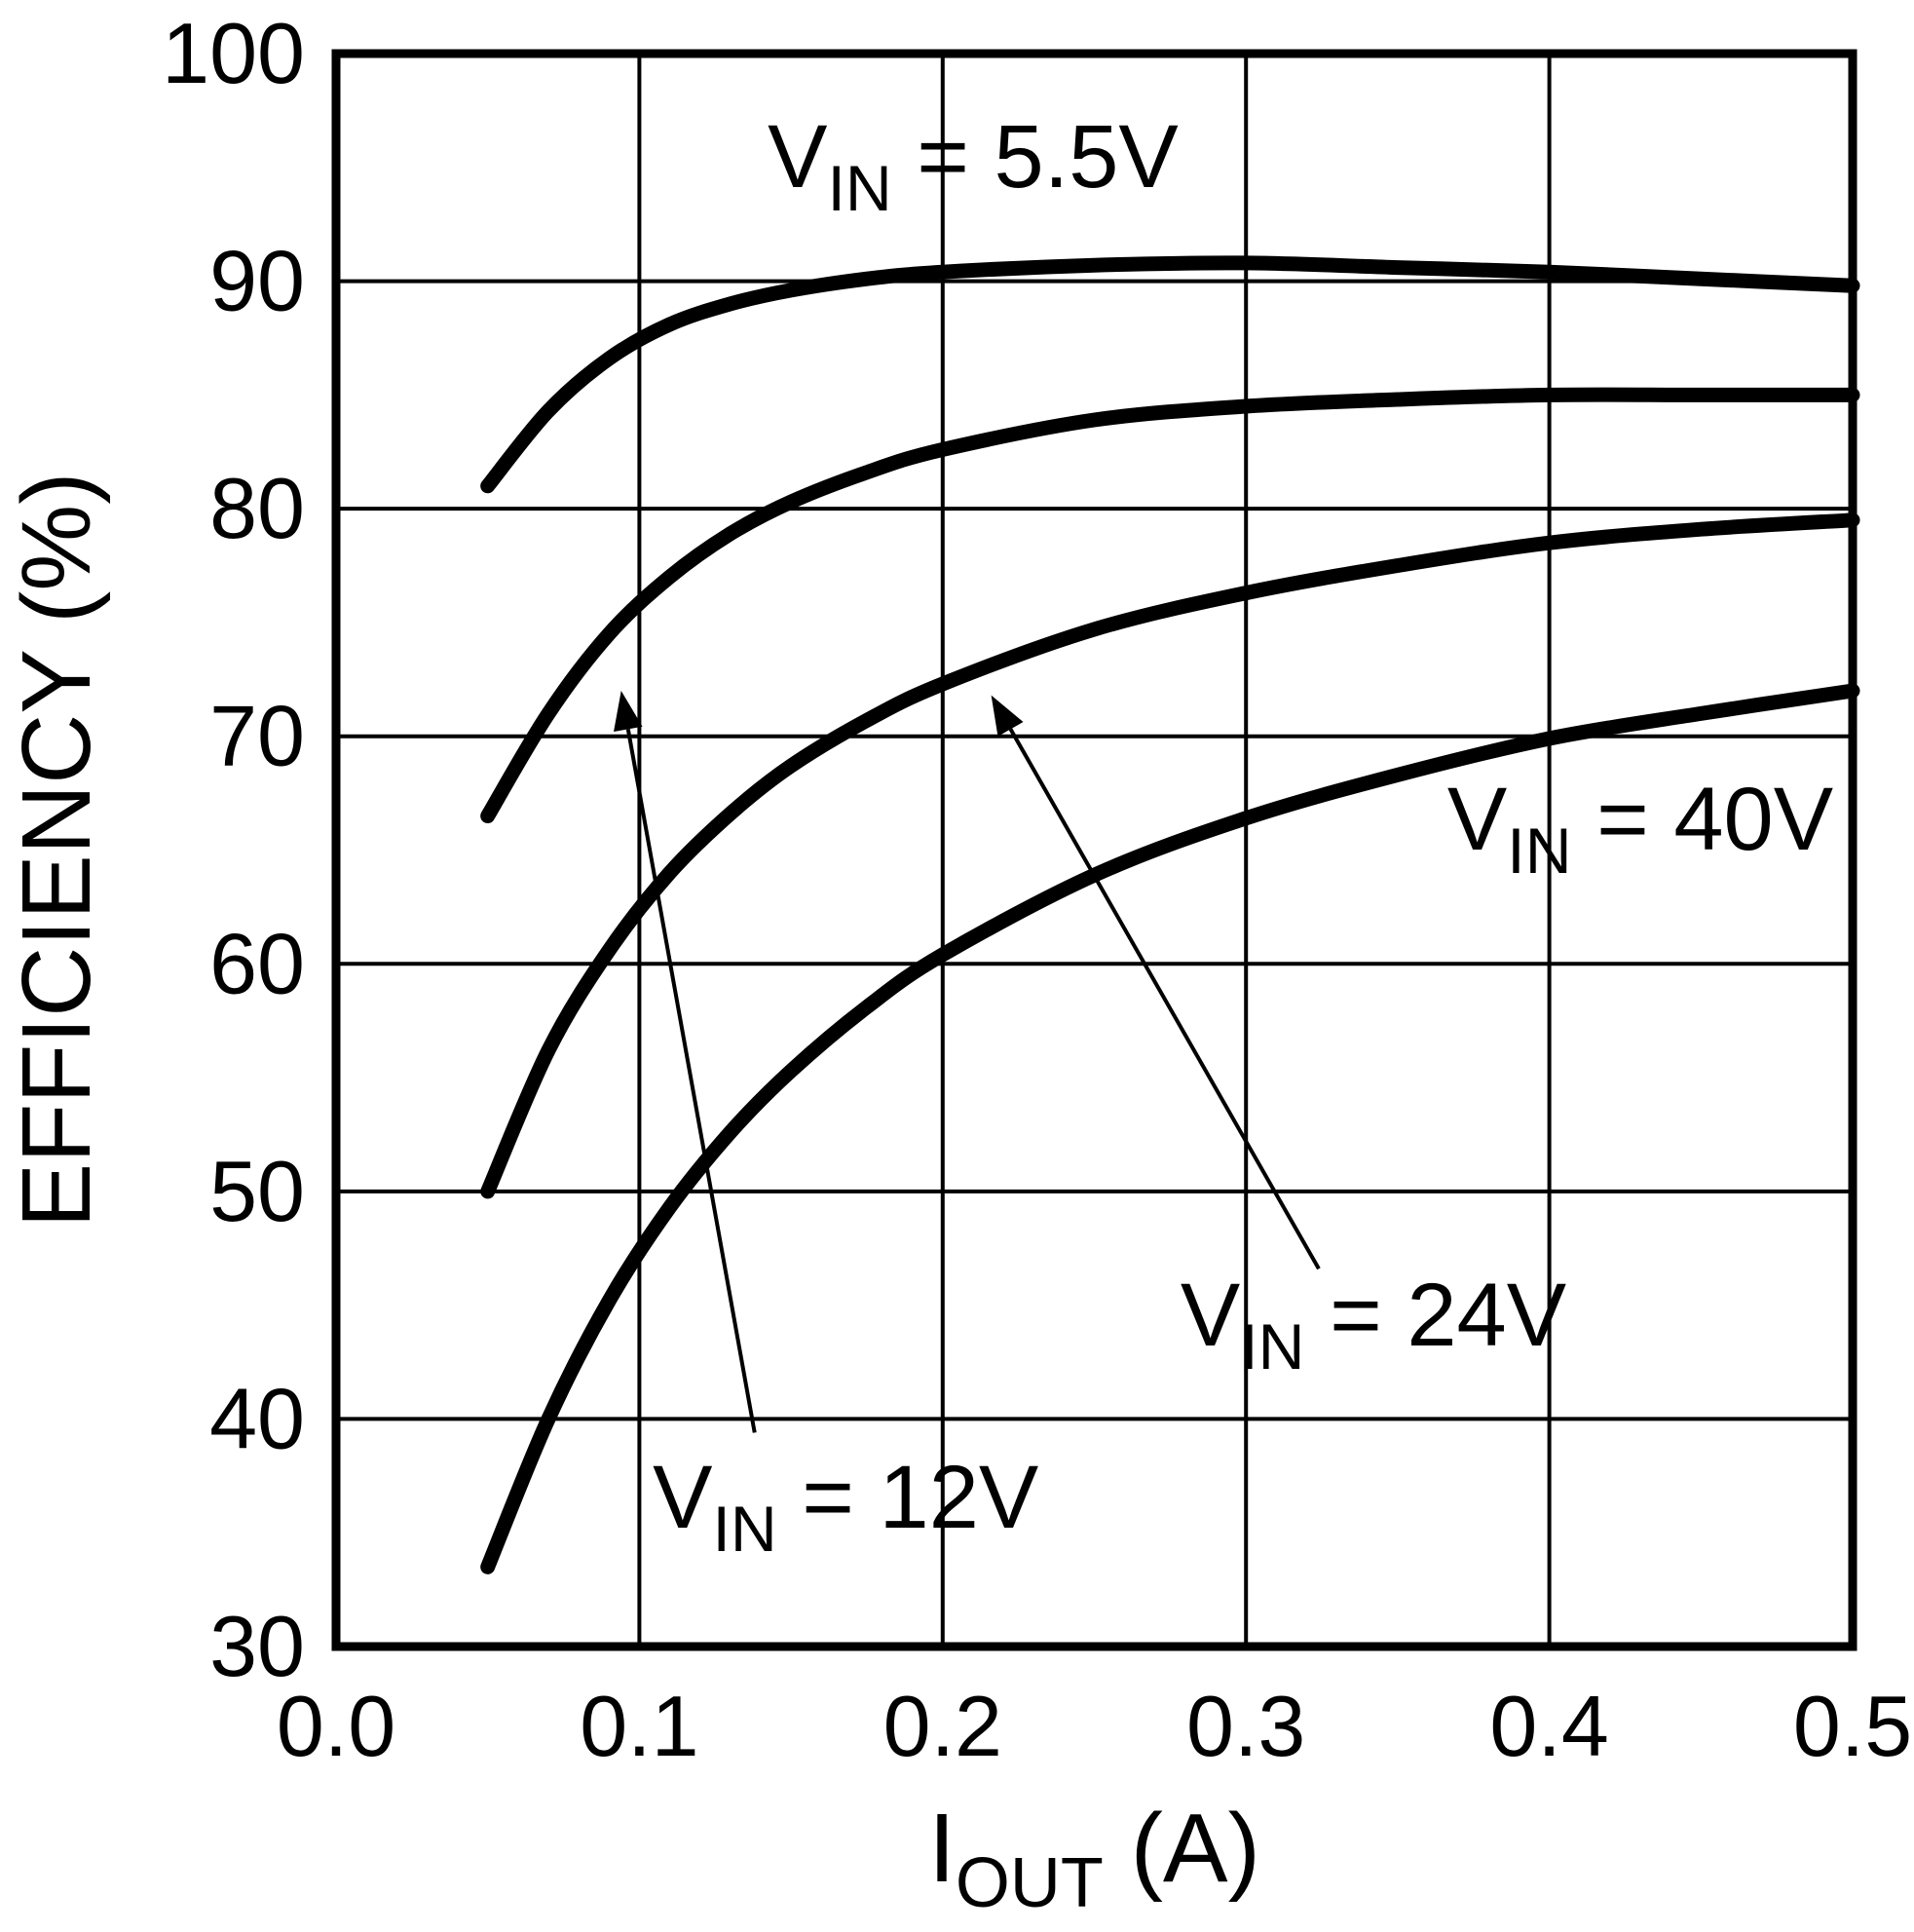 This screenshot has height=1932, width=1914. Describe the element at coordinates (1853, 1726) in the screenshot. I see `x-tick-label: 0.5` at that location.